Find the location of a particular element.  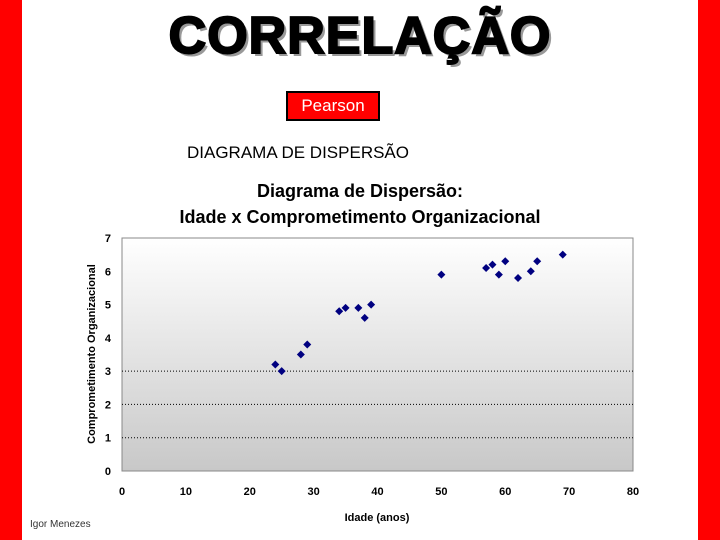

pearson-badge: Pearson is located at coordinates (333, 106).